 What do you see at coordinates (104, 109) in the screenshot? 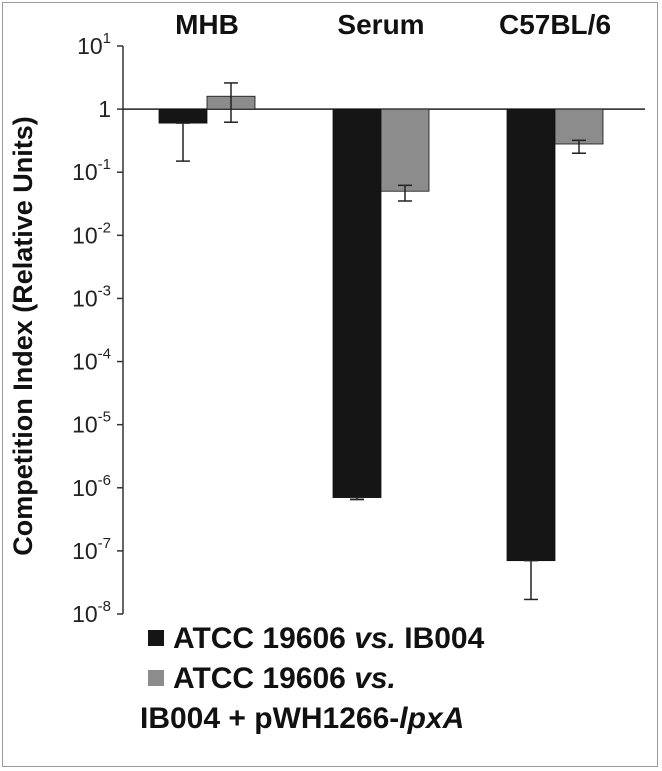
I see `y-tick-label: 1` at bounding box center [104, 109].